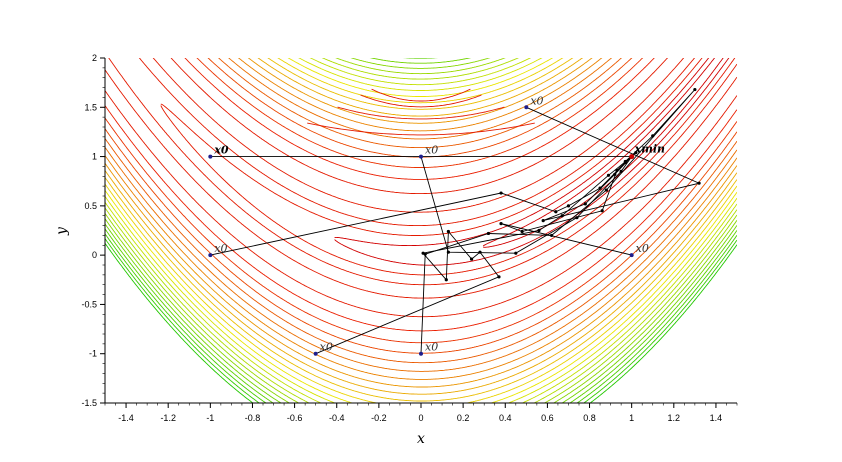 The width and height of the screenshot is (842, 462). Describe the element at coordinates (337, 418) in the screenshot. I see `x-tick-label: -0.4` at that location.